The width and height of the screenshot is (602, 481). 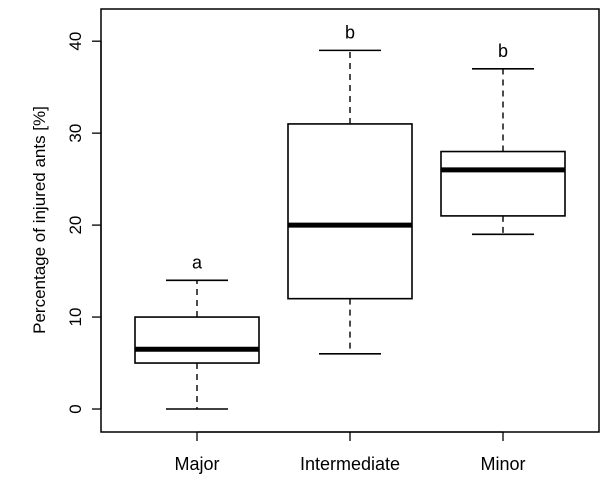 I want to click on y-tick-label: 20, so click(x=75, y=225).